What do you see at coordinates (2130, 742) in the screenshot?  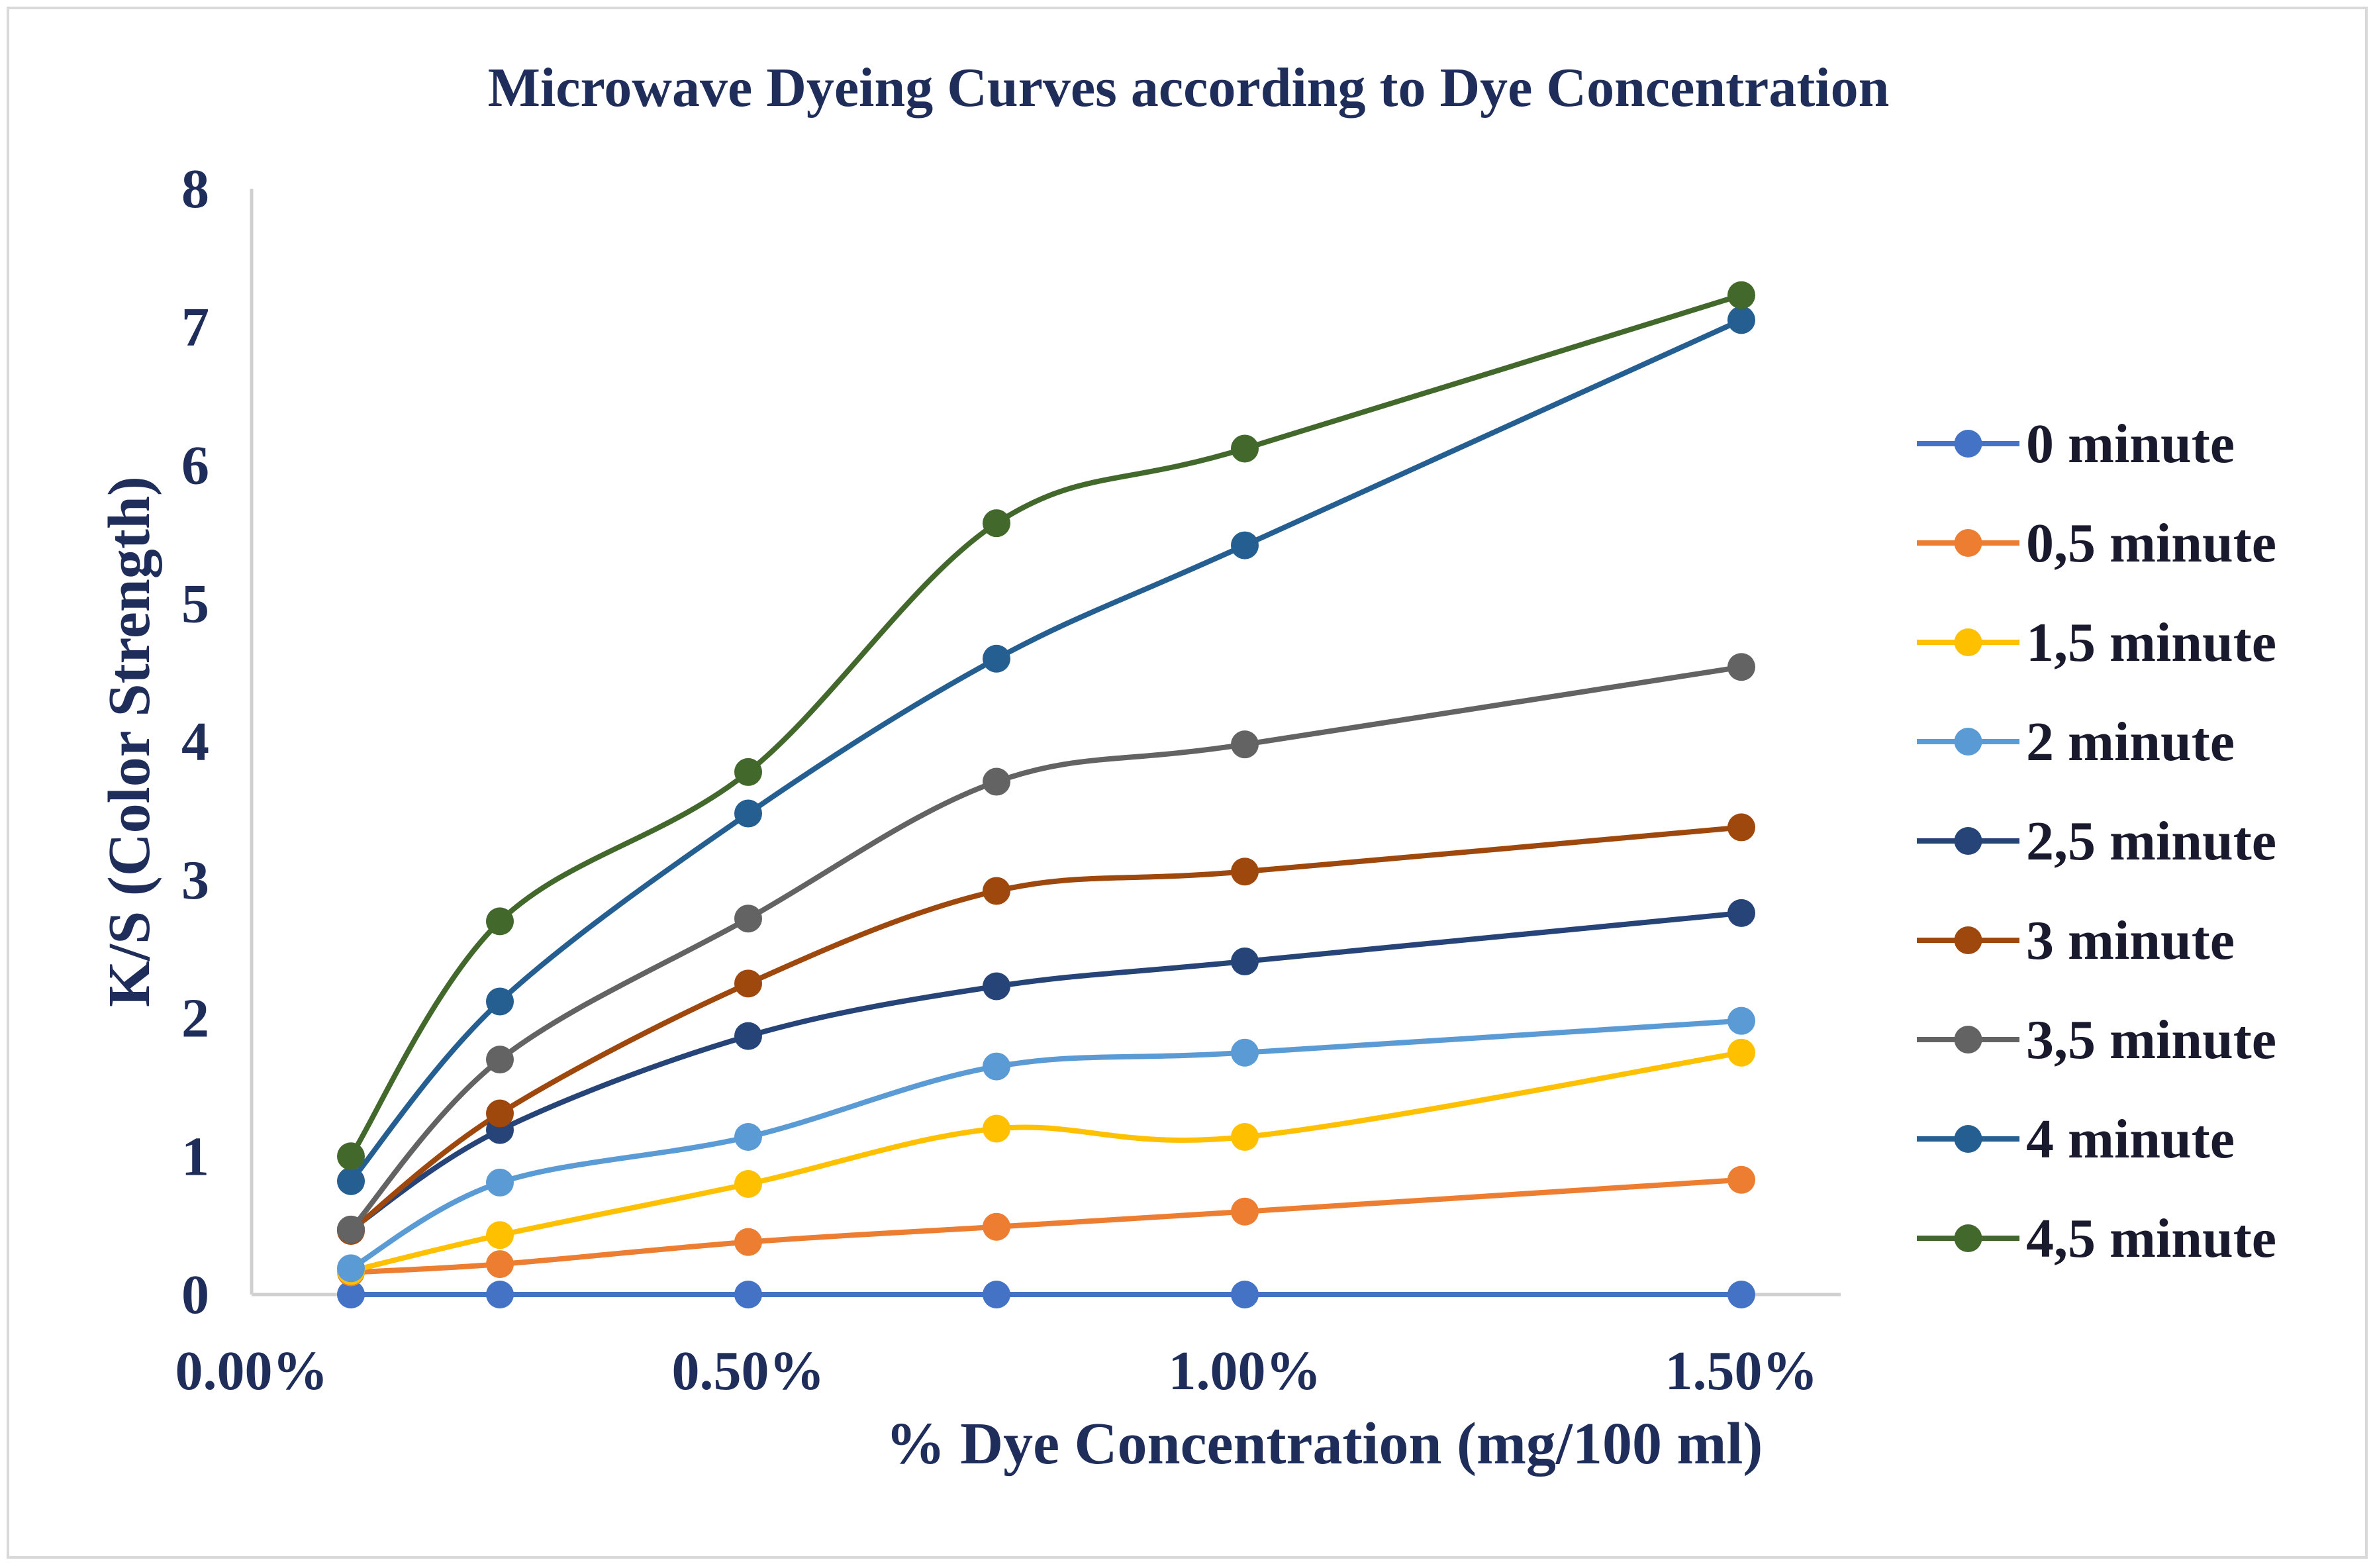 I see `legend-label: 2 minute` at bounding box center [2130, 742].